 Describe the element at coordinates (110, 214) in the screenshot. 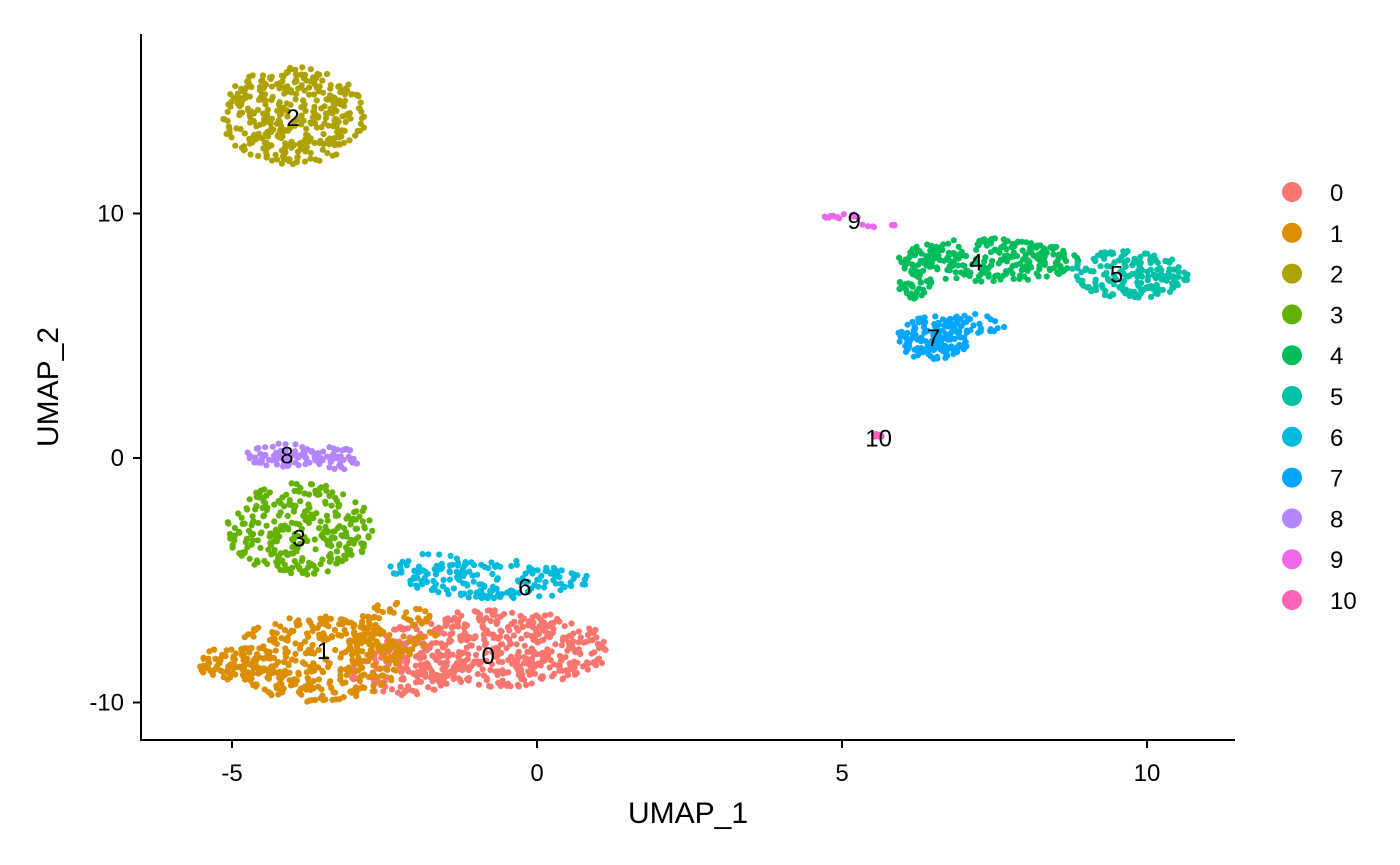

I see `y-tick-label: 10` at that location.